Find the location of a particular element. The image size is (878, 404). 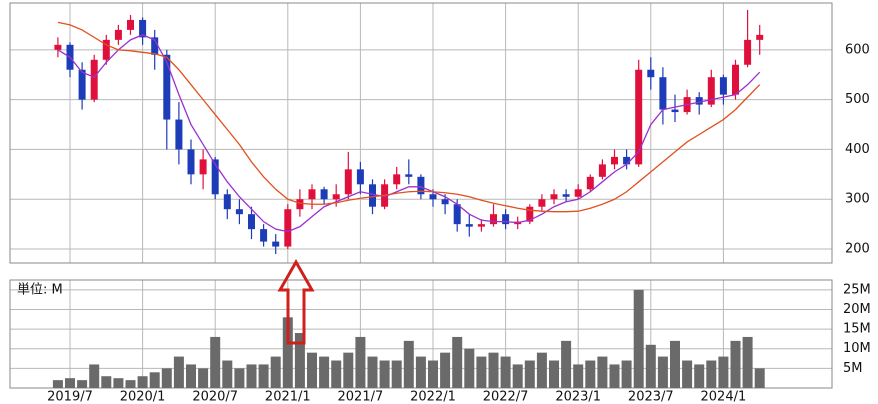

arrow is located at coordinates (296, 301).